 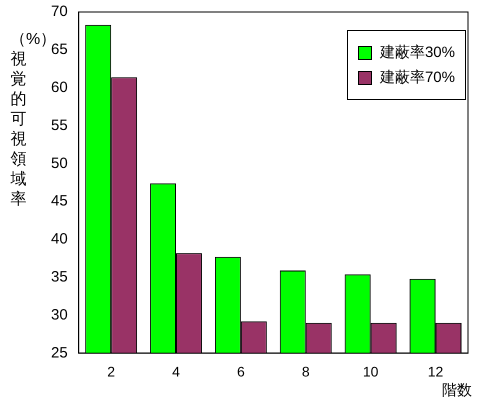 I want to click on x-tick-label: 8, so click(x=306, y=371).